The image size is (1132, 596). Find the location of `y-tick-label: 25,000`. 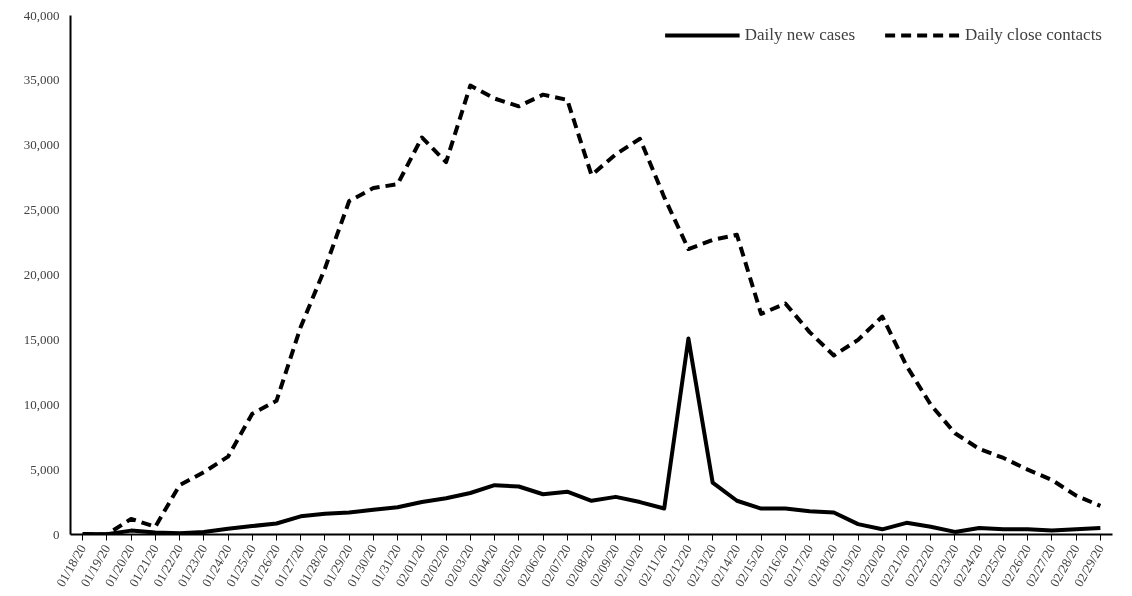

y-tick-label: 25,000 is located at coordinates (41, 210).